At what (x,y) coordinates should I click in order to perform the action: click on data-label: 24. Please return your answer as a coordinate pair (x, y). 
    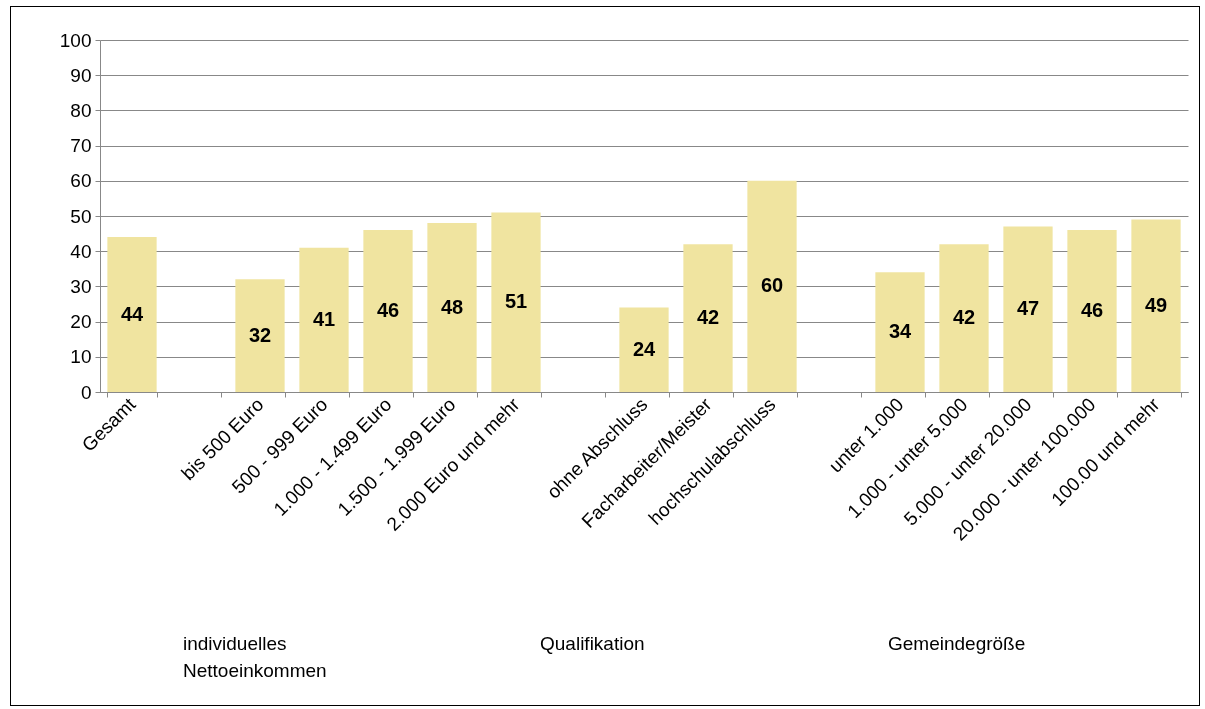
    Looking at the image, I should click on (644, 348).